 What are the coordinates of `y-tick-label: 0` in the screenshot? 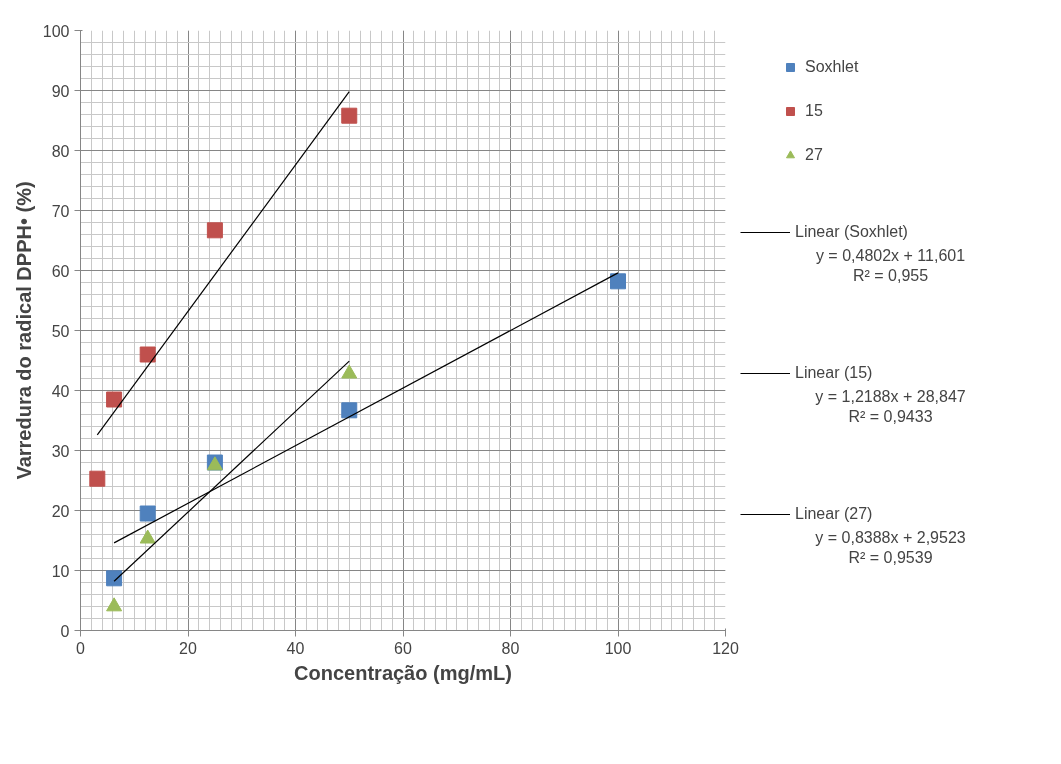 It's located at (65, 631).